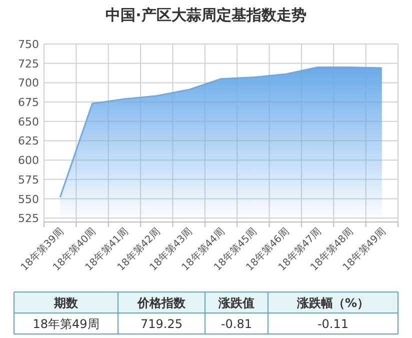  What do you see at coordinates (161, 303) in the screenshot?
I see `text: 价格指数` at bounding box center [161, 303].